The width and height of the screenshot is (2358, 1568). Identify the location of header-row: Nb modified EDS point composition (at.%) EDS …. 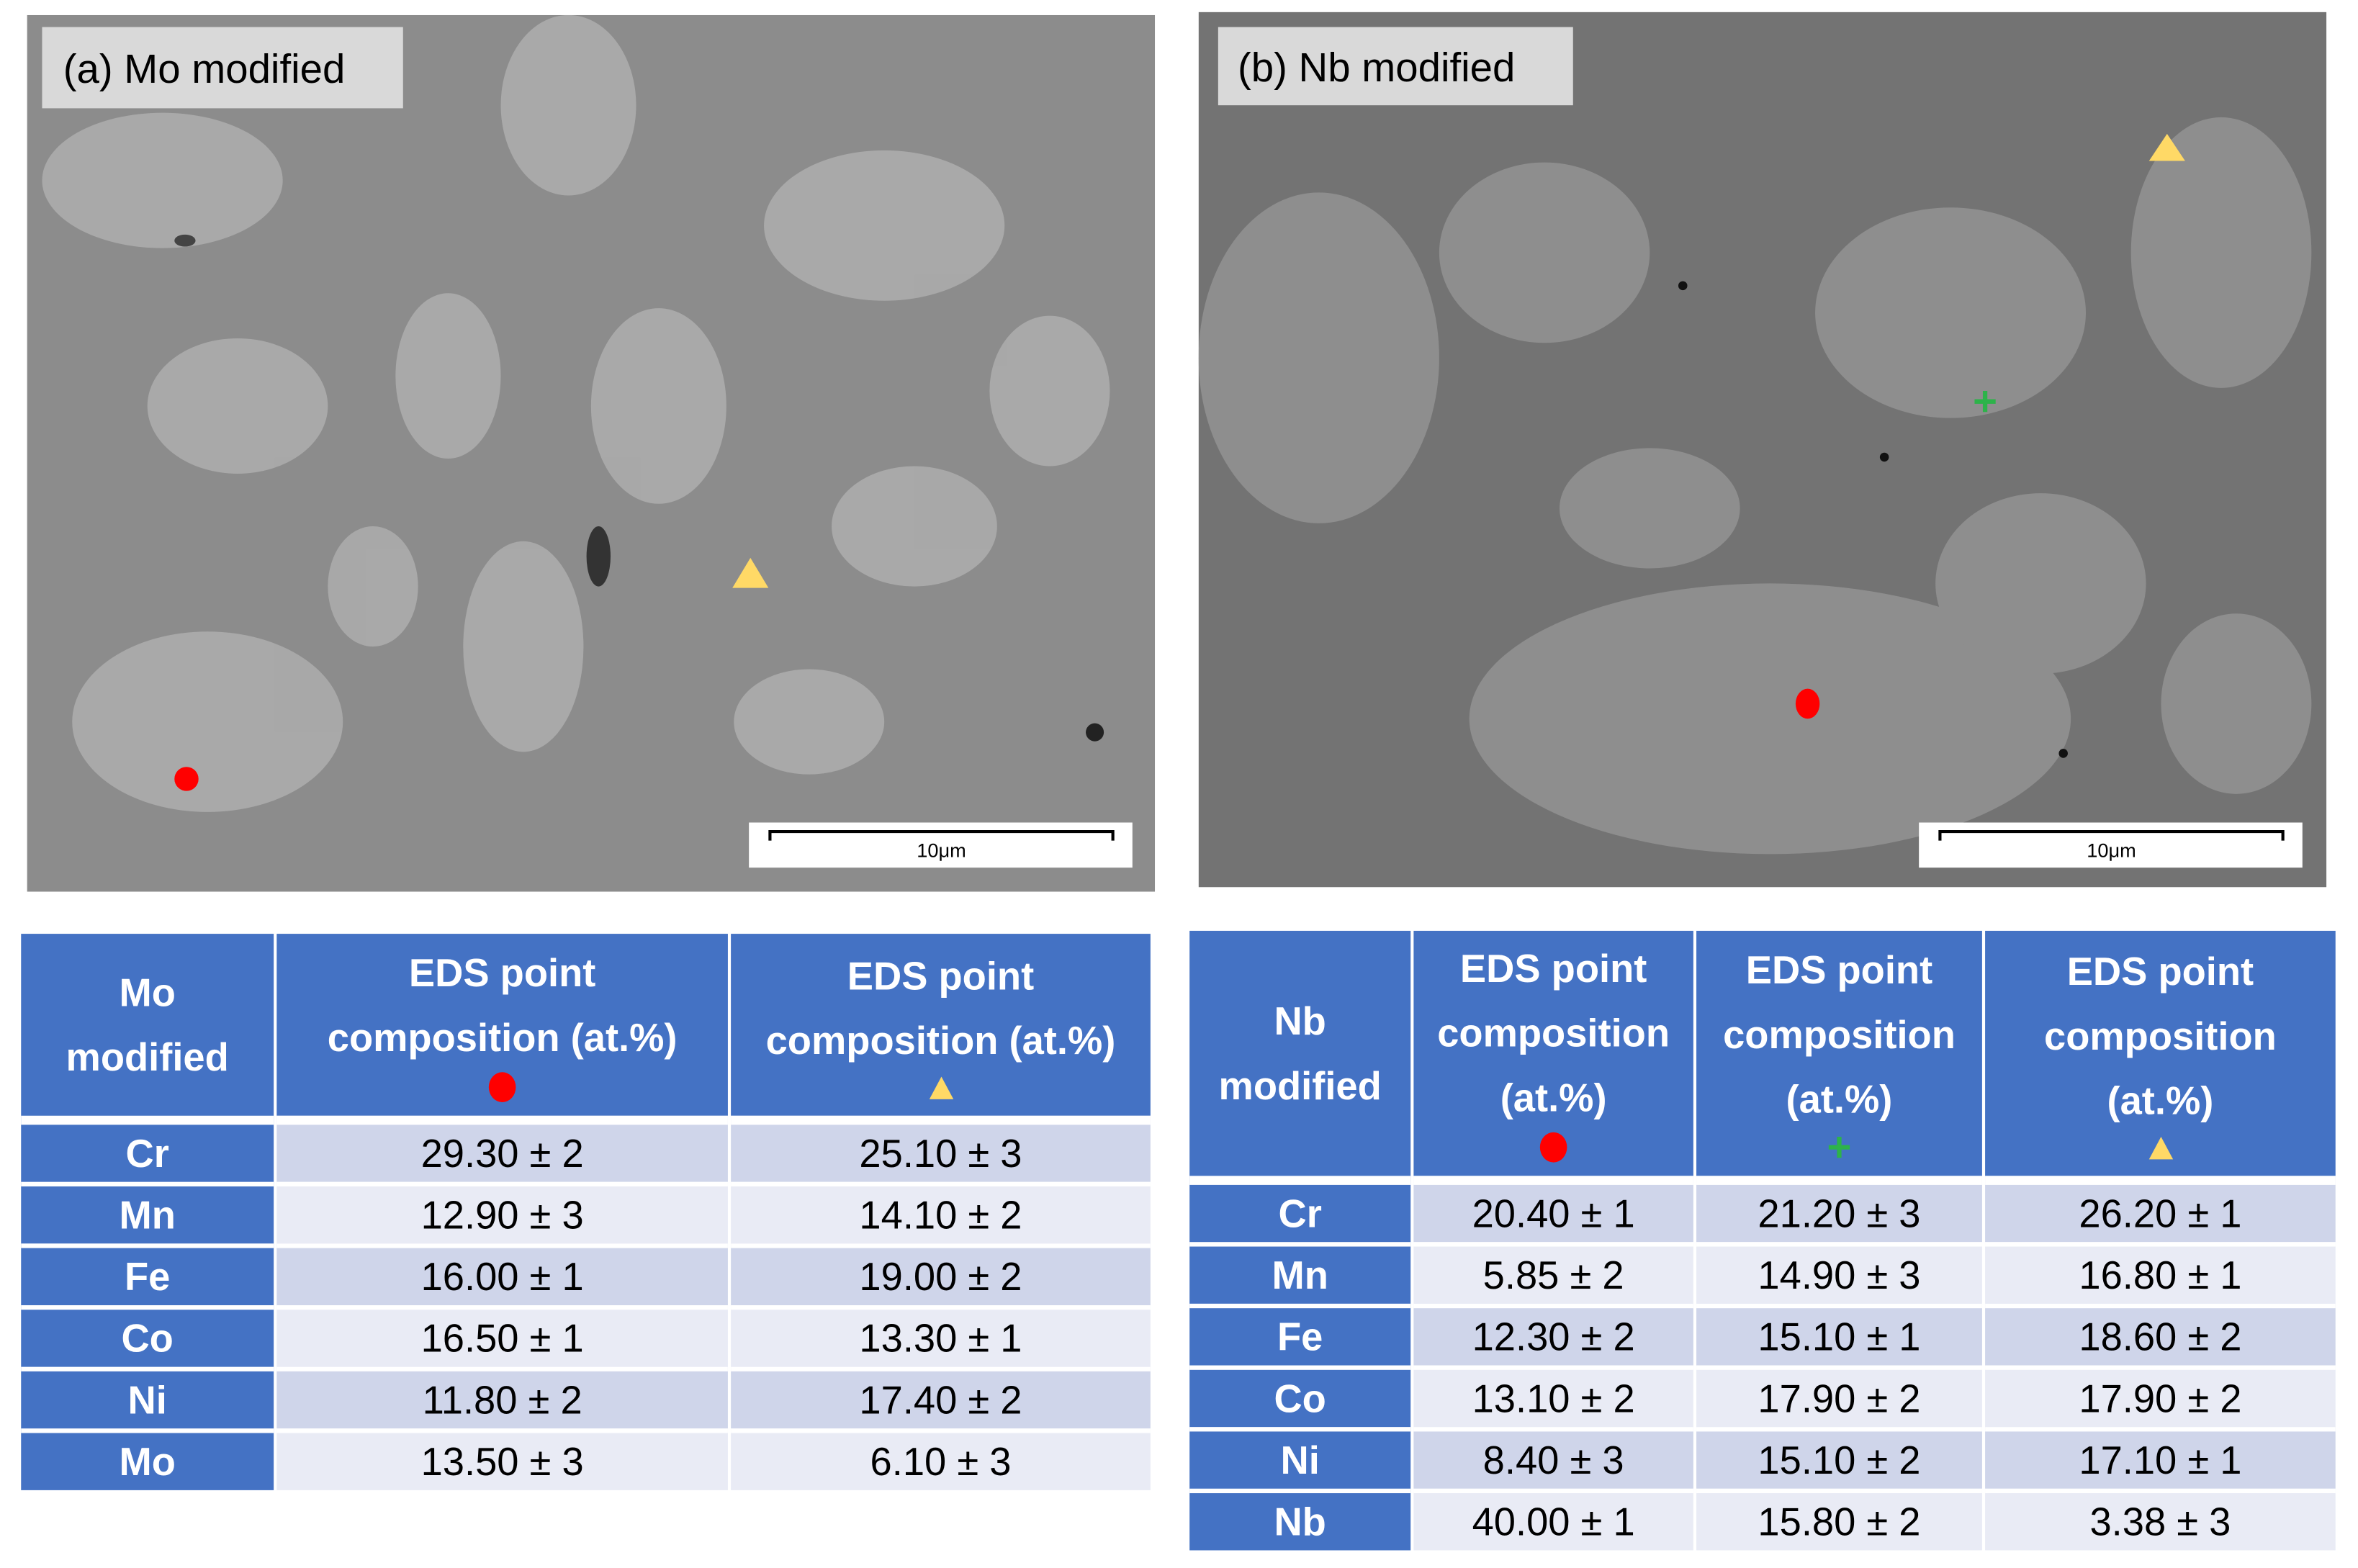
(1762, 1053).